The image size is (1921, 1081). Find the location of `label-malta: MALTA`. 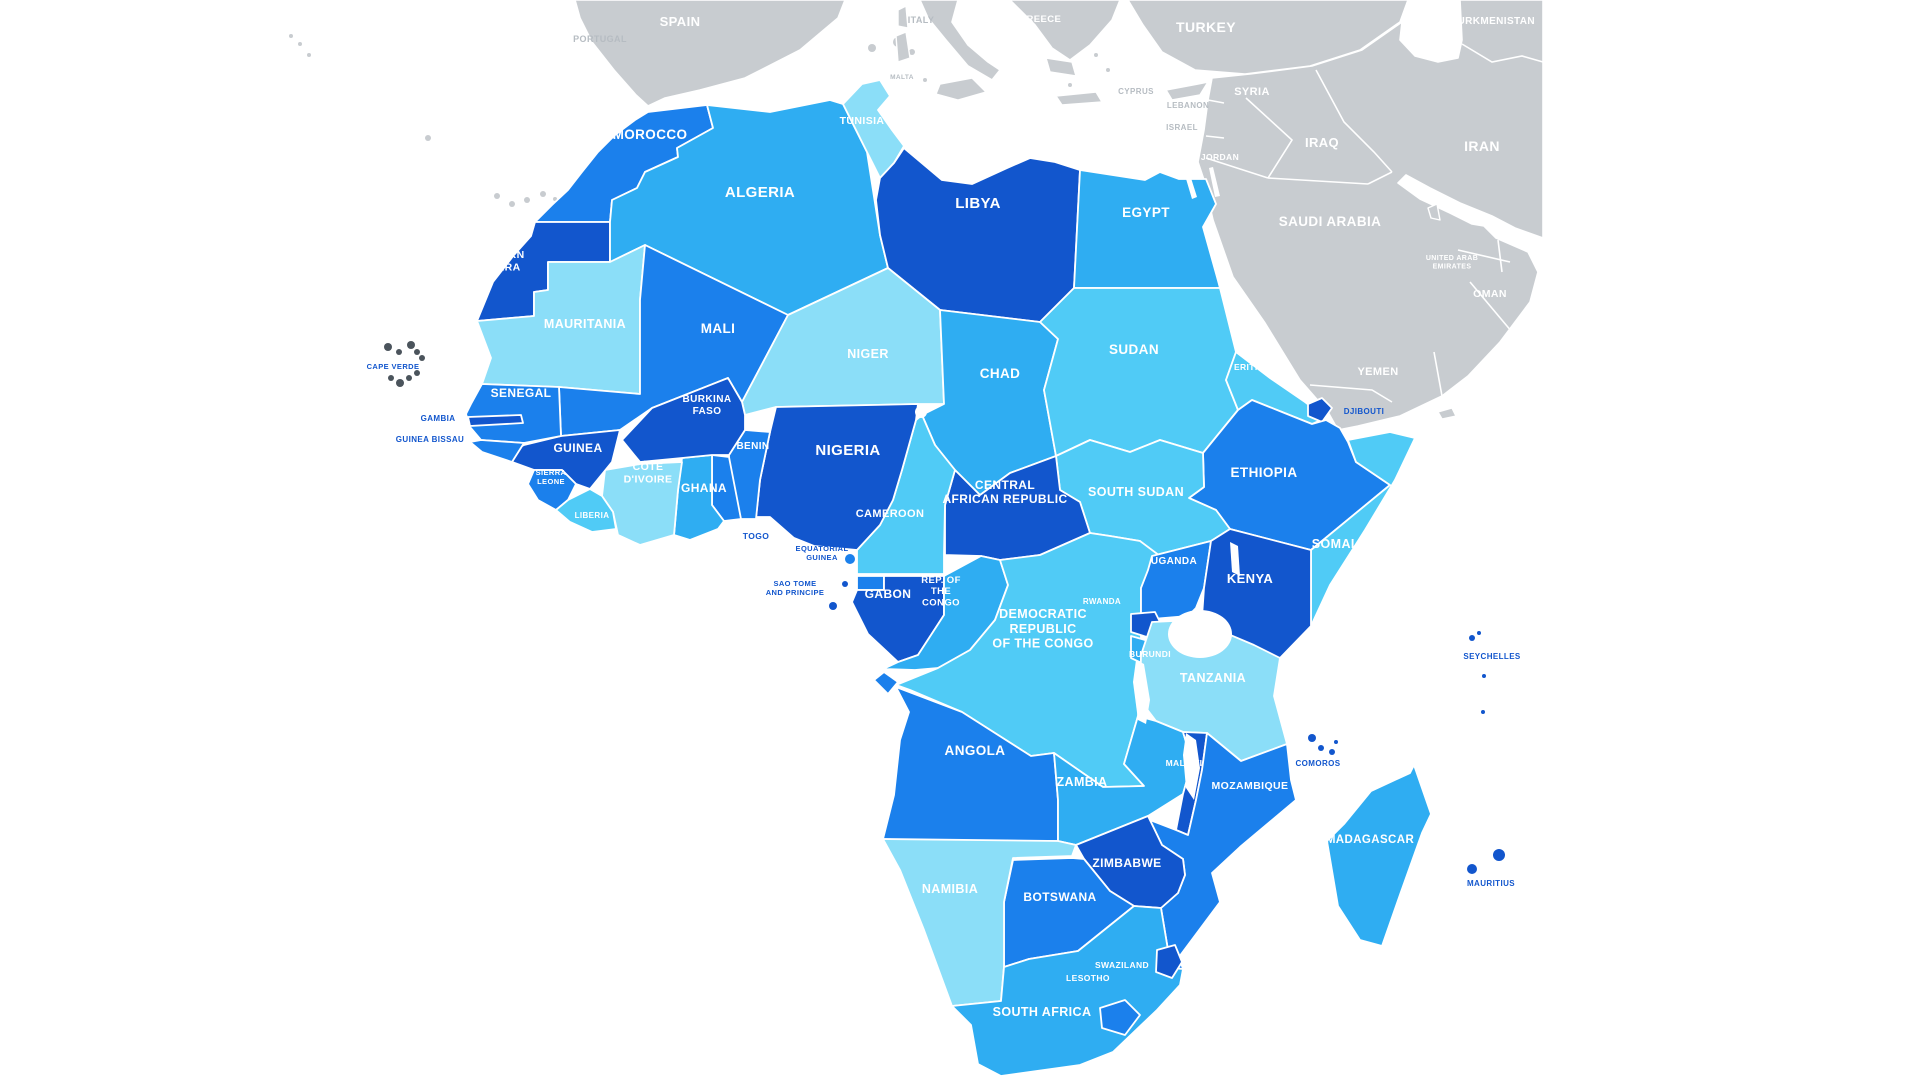

label-malta: MALTA is located at coordinates (902, 77).